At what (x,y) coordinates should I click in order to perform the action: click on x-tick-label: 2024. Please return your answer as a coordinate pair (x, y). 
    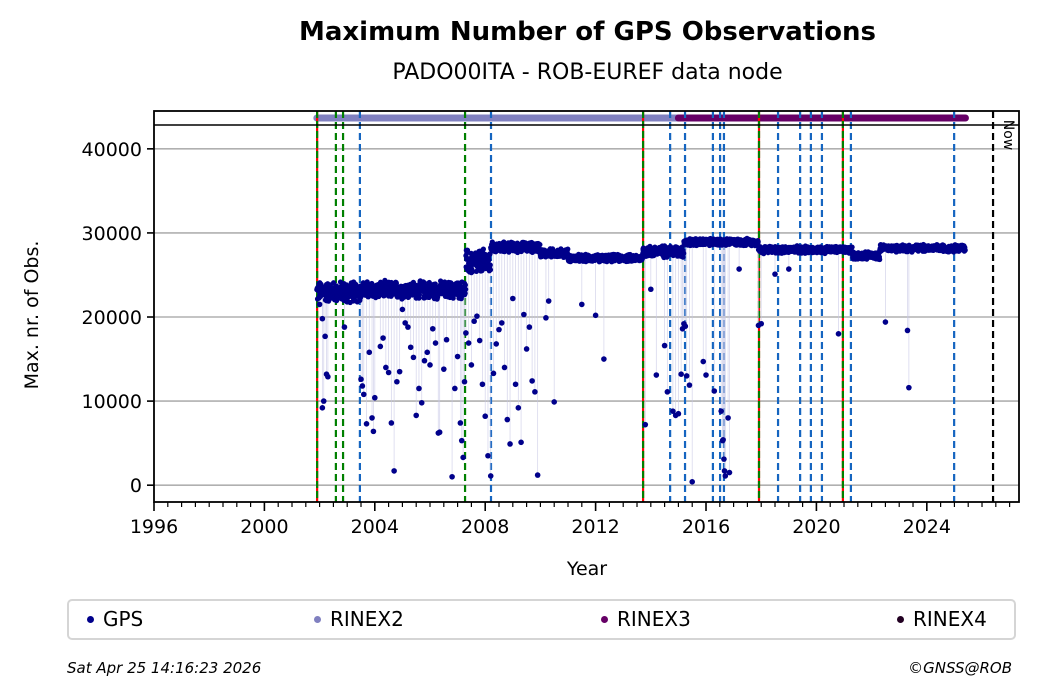
    Looking at the image, I should click on (927, 527).